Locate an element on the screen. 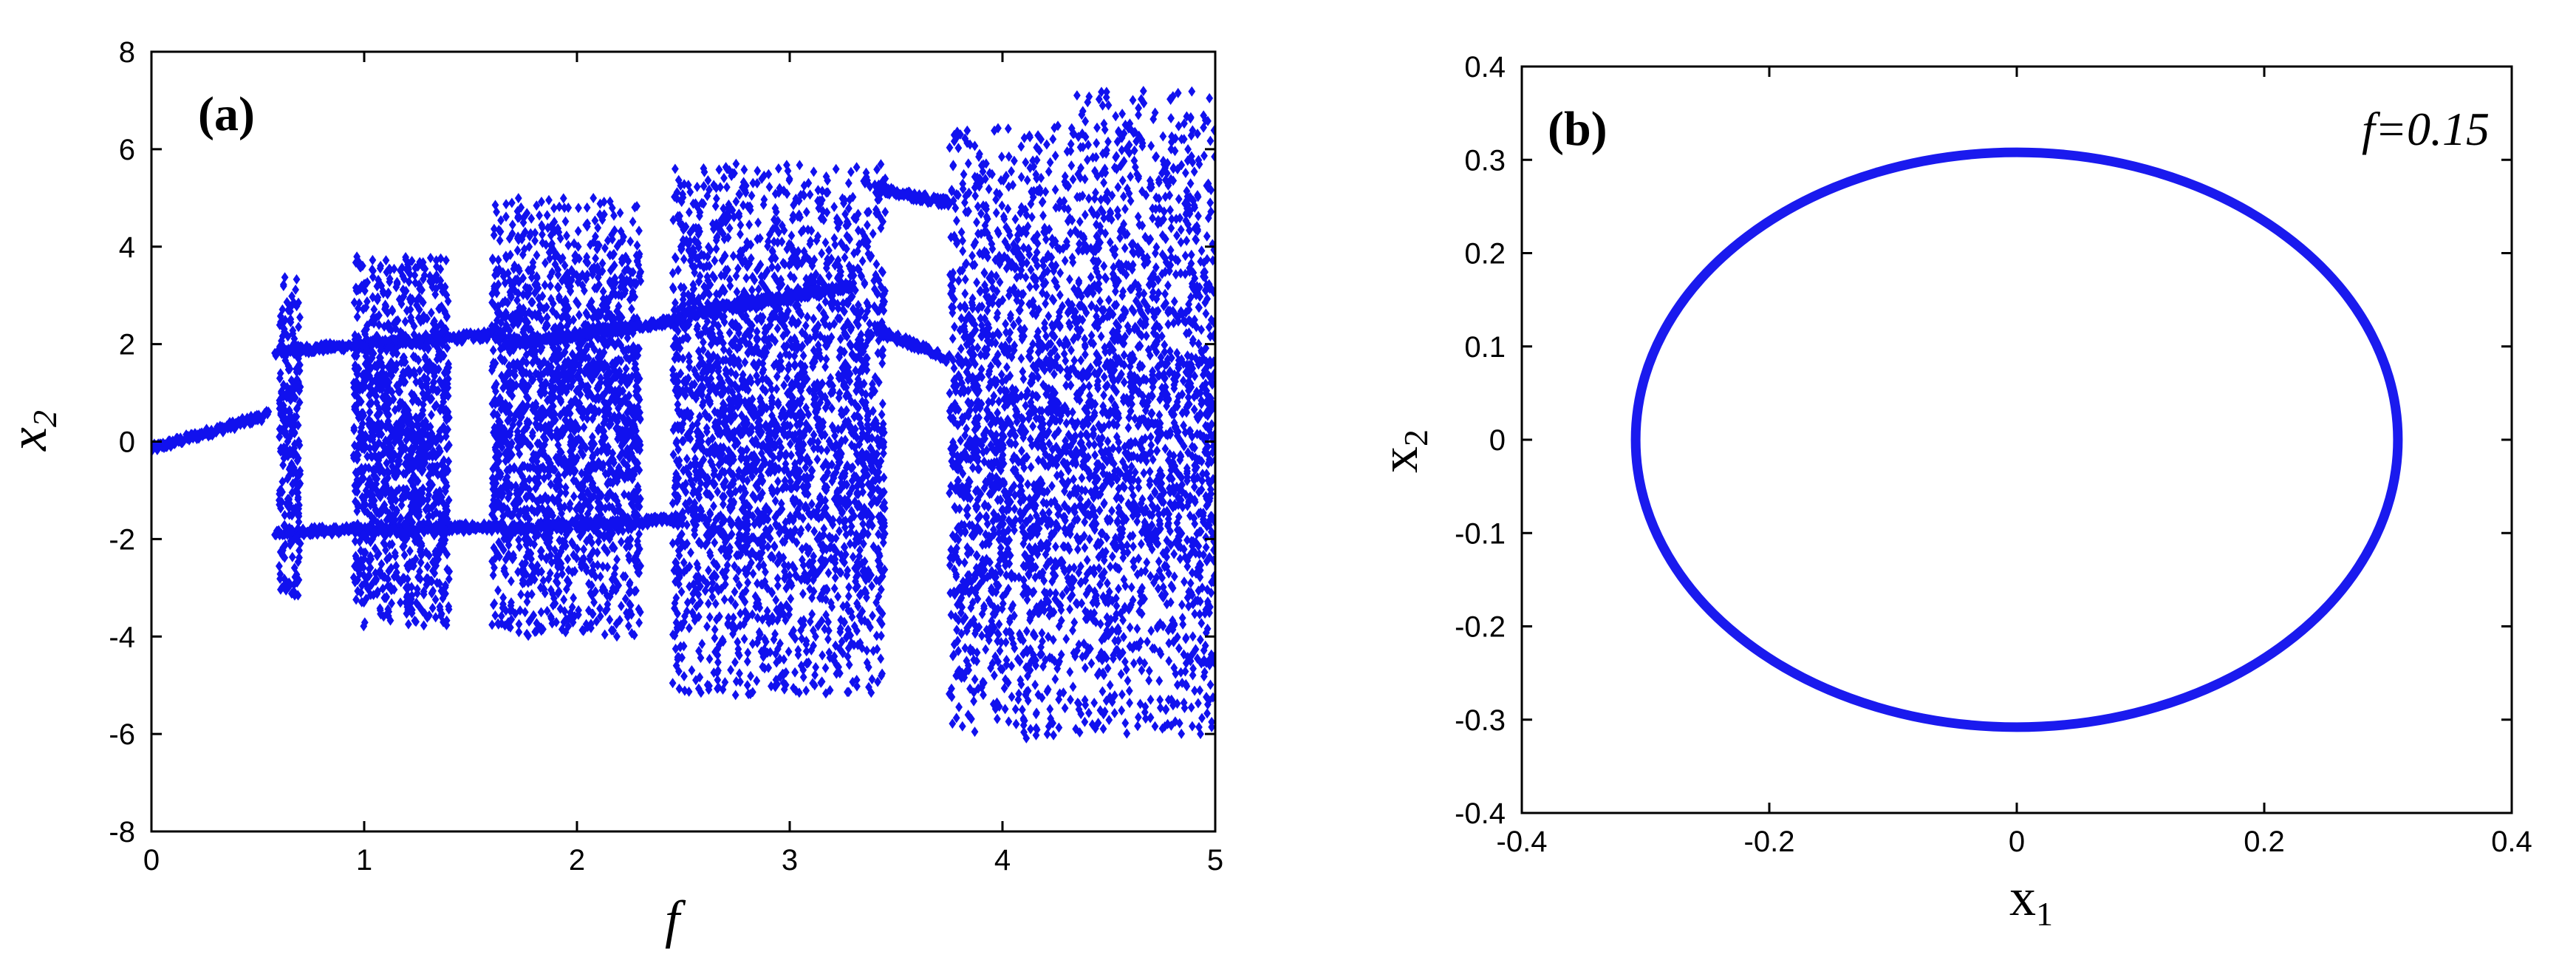  x-axis-label-b-sub: 1 is located at coordinates (2044, 914).